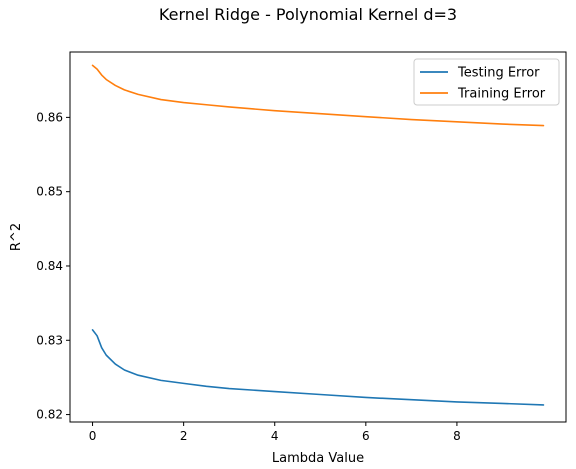 This screenshot has height=469, width=576. What do you see at coordinates (318, 367) in the screenshot?
I see `series-line-testing-error` at bounding box center [318, 367].